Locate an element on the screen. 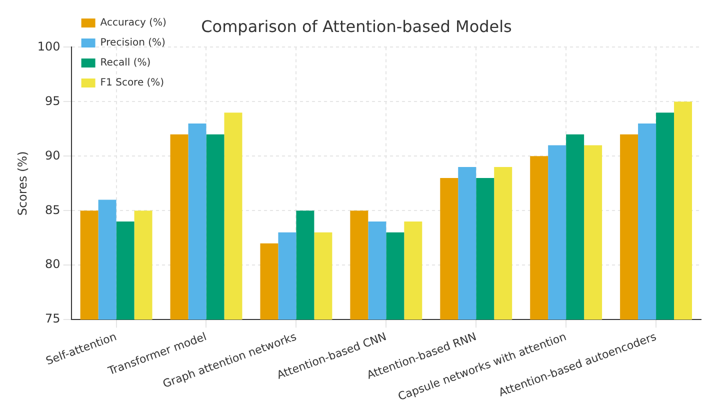  y-tick-label: 85 is located at coordinates (52, 209).